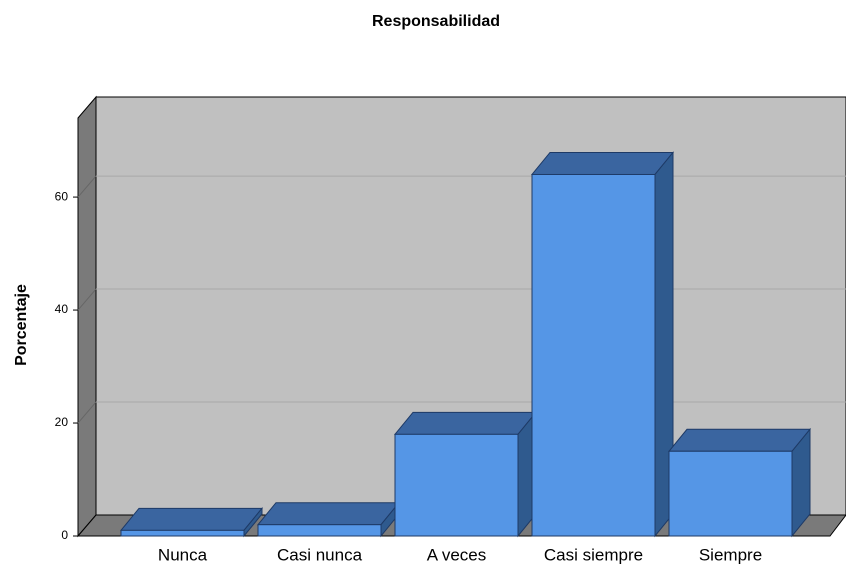 The width and height of the screenshot is (846, 568). What do you see at coordinates (730, 554) in the screenshot?
I see `x-tick-label: Siempre` at bounding box center [730, 554].